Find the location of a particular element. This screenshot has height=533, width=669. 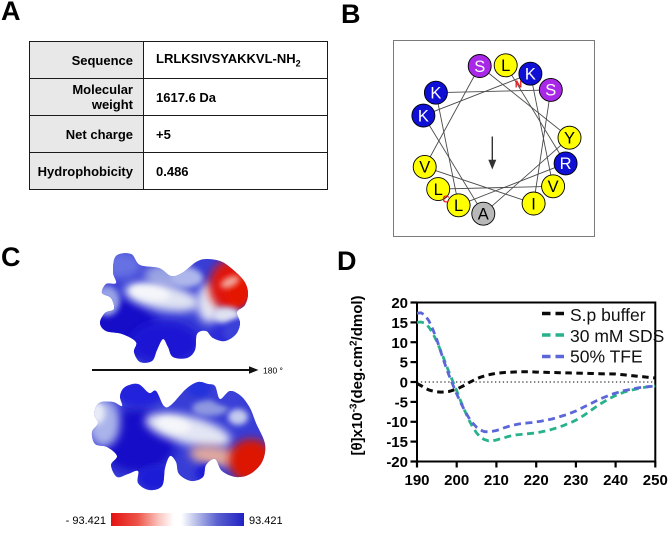

svg-text: 93.421 is located at coordinates (266, 521).